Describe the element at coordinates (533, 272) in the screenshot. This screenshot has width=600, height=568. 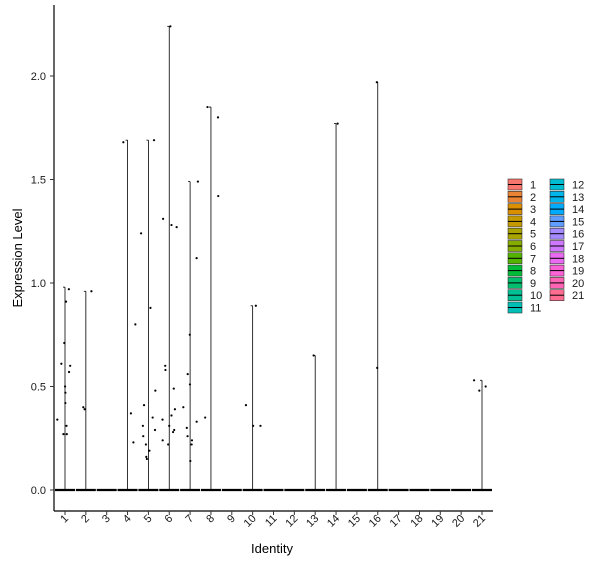
I see `legend-label: 8` at that location.